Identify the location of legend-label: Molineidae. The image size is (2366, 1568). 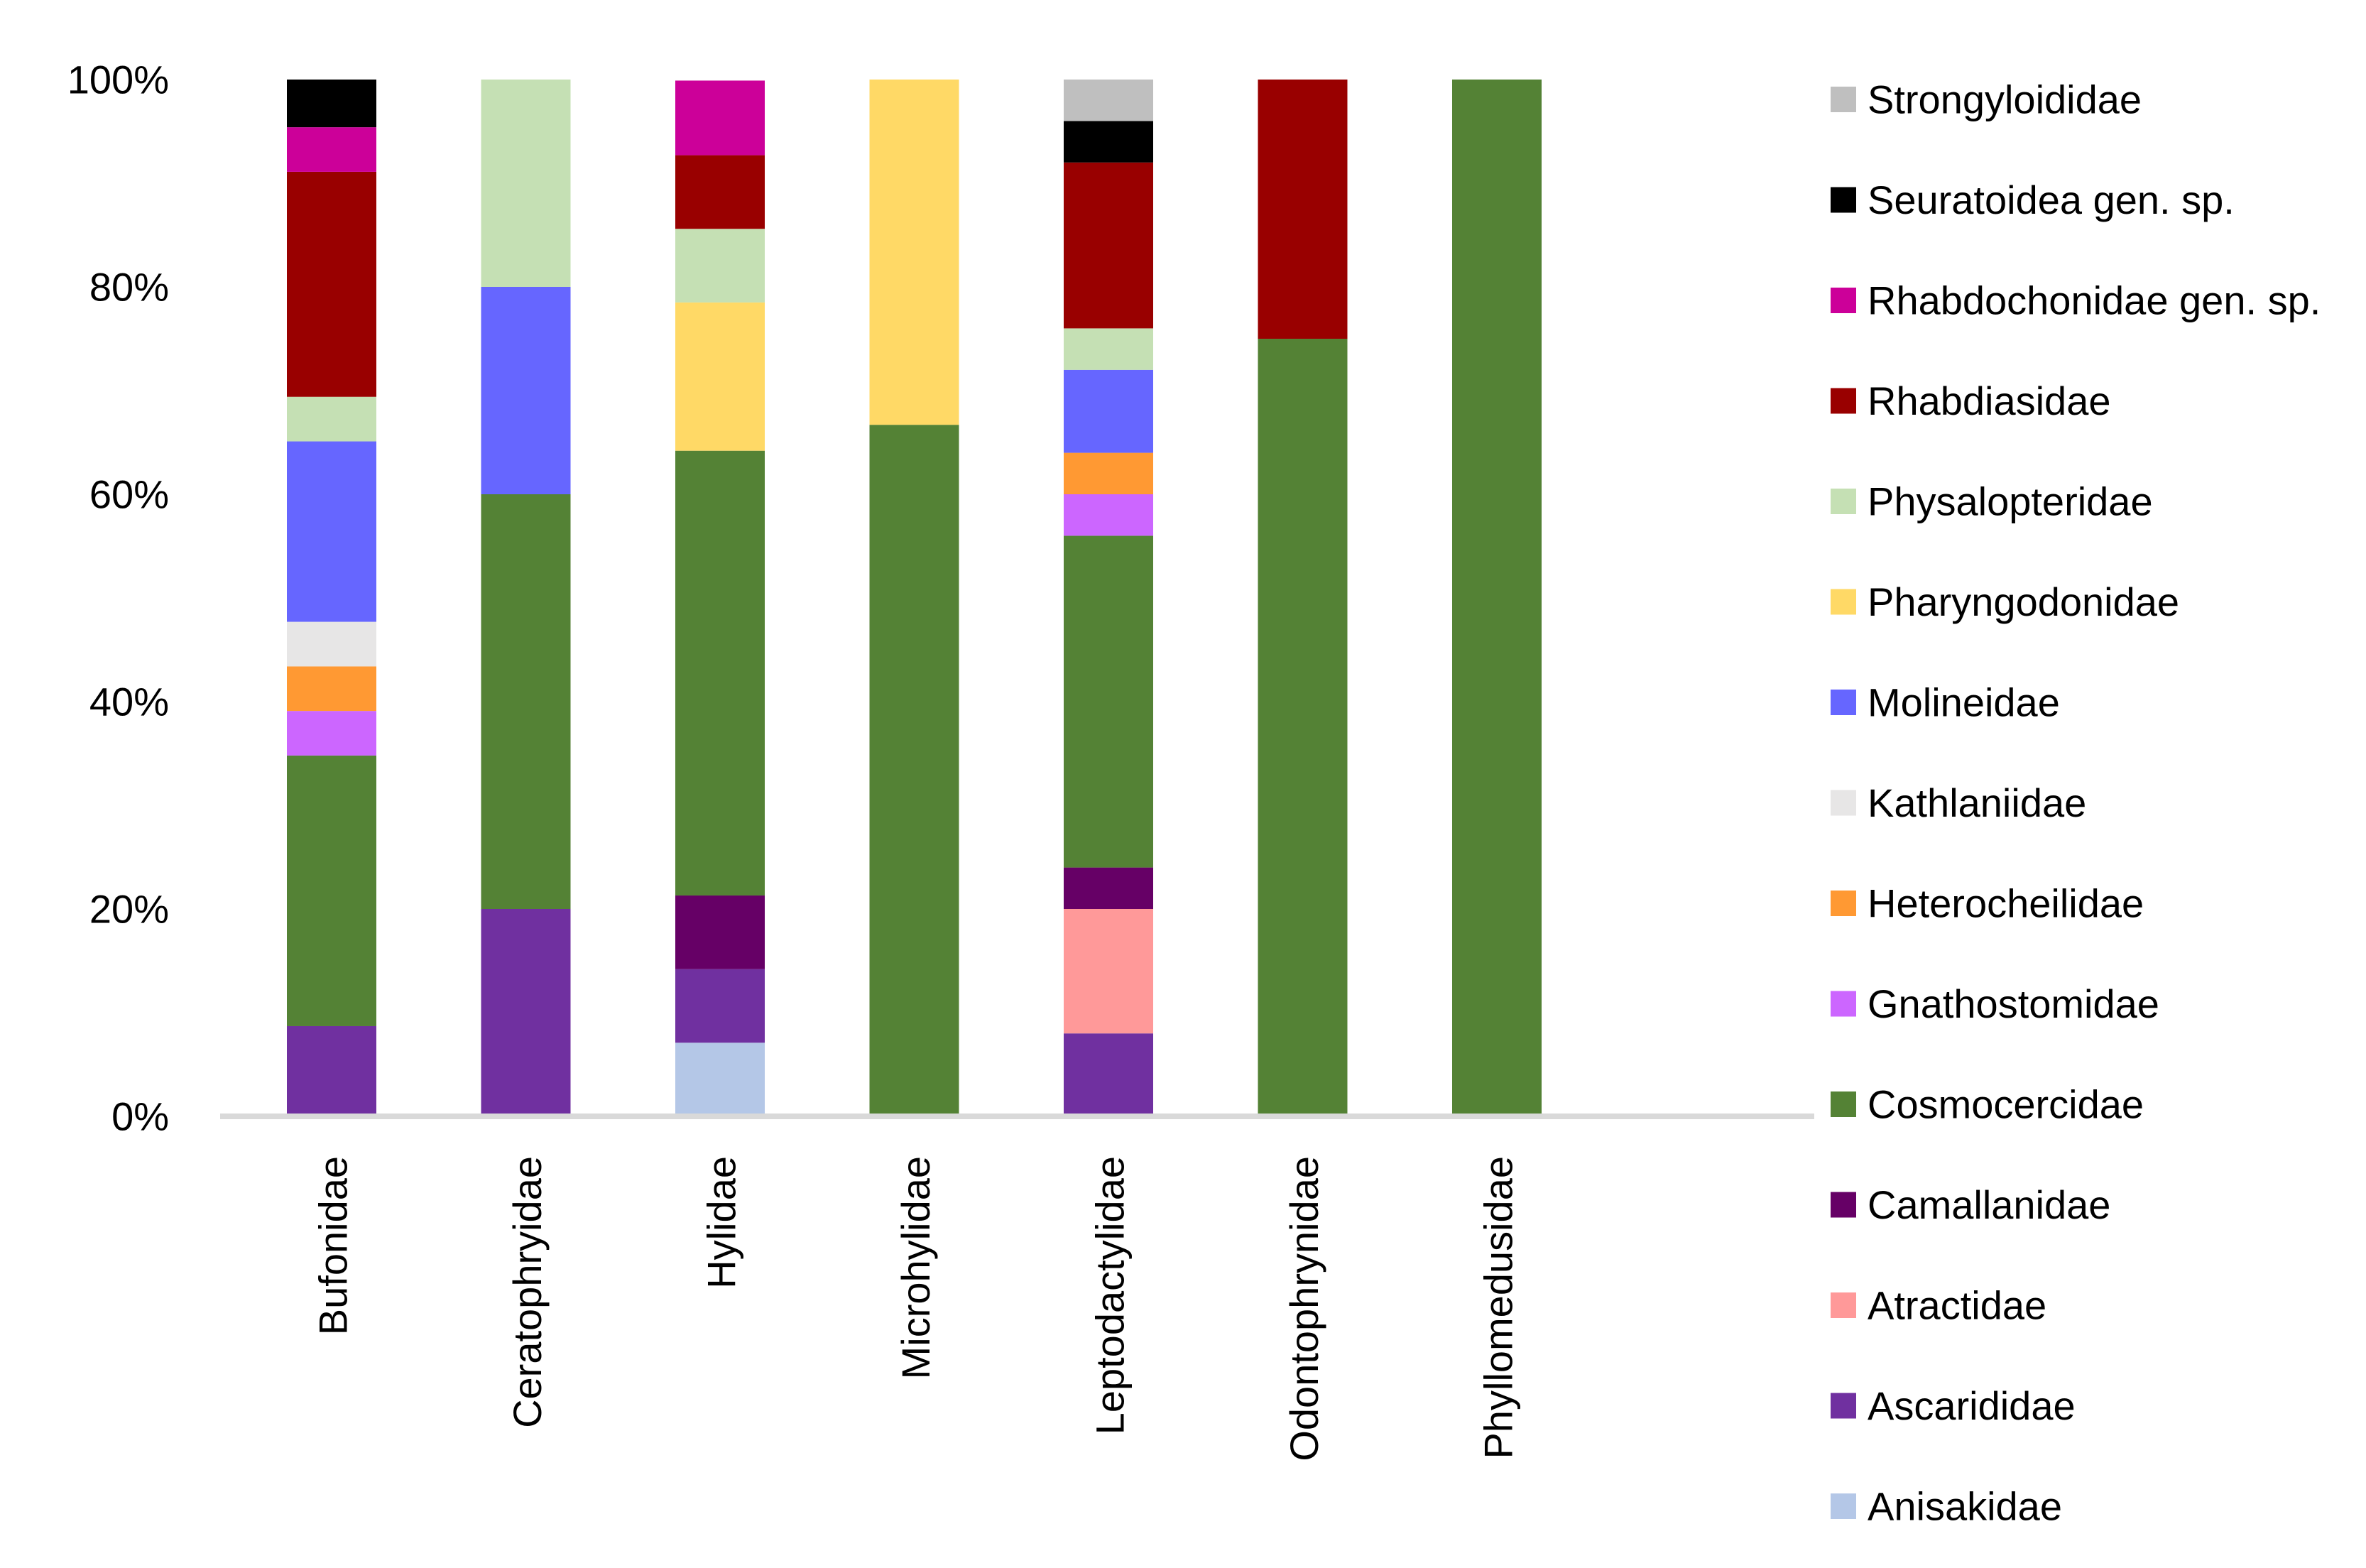
(1964, 703).